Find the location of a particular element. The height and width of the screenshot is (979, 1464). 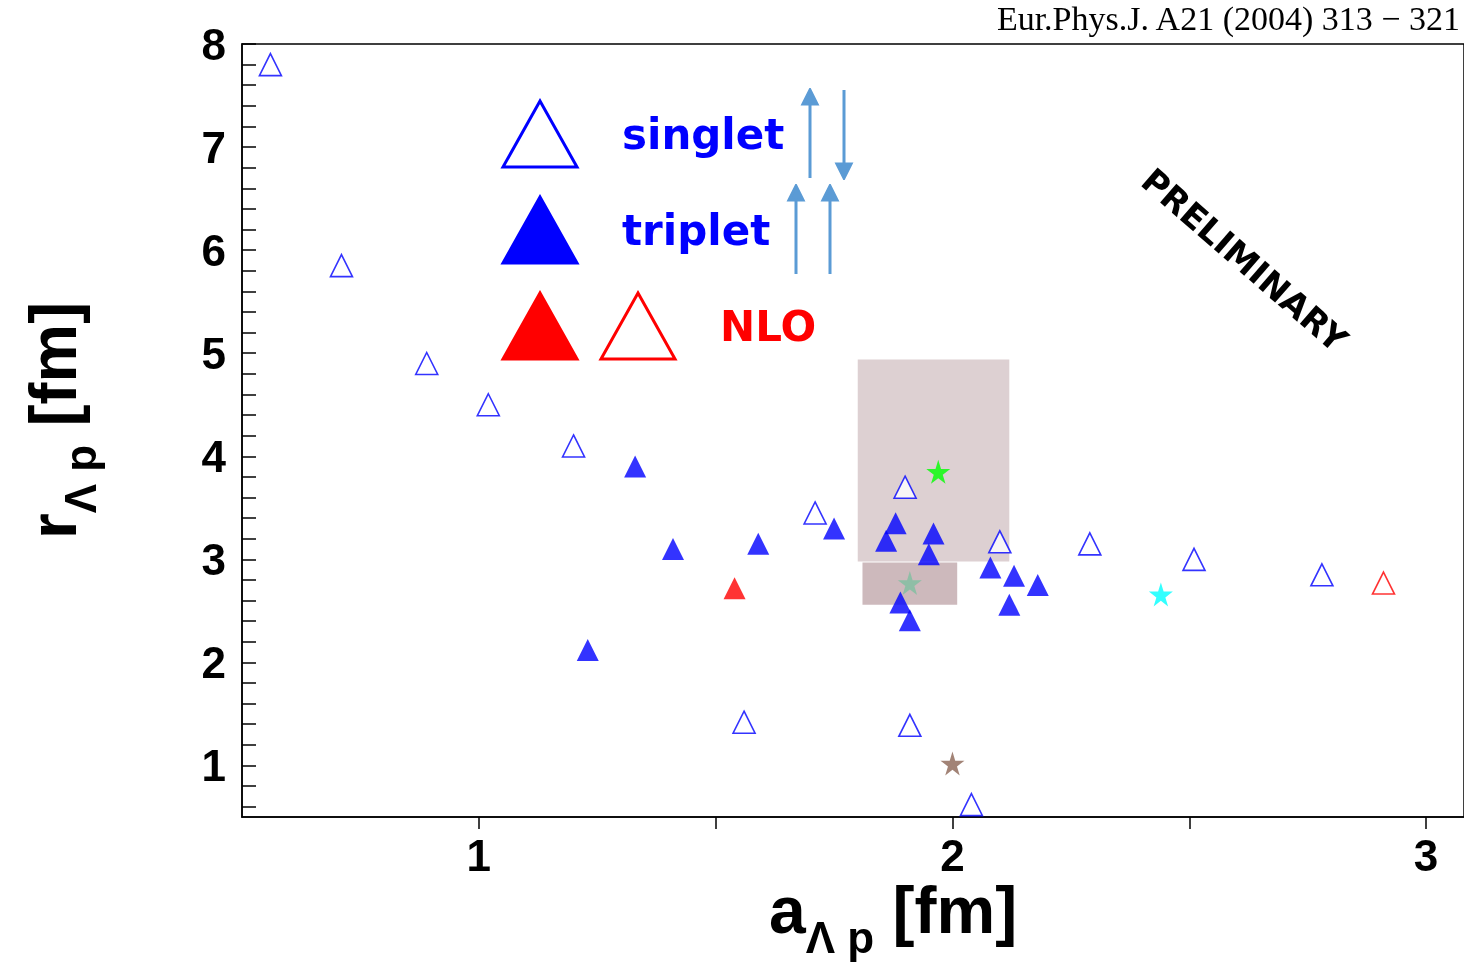

y-tick-label: 6 is located at coordinates (213, 250).